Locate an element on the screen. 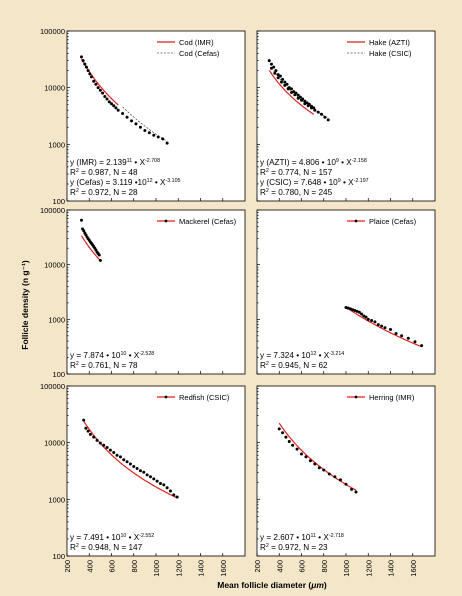 The image size is (462, 596). legend-swatch-point is located at coordinates (166, 397).